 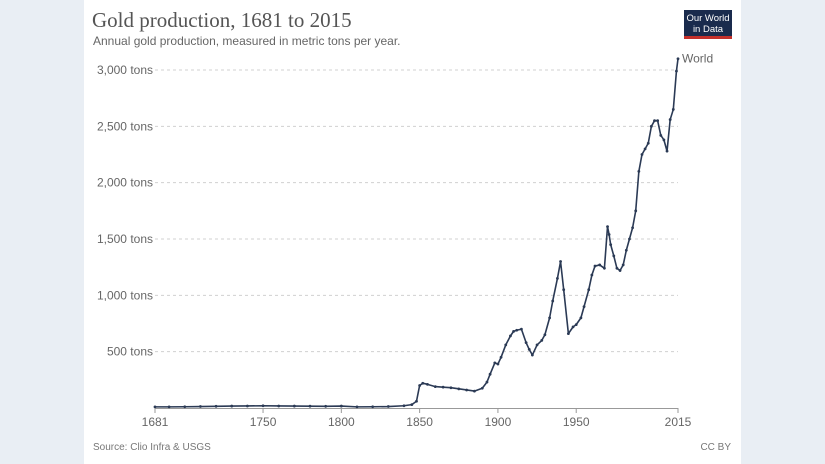 I want to click on y-tick-label: 2,500 tons, so click(x=125, y=126).